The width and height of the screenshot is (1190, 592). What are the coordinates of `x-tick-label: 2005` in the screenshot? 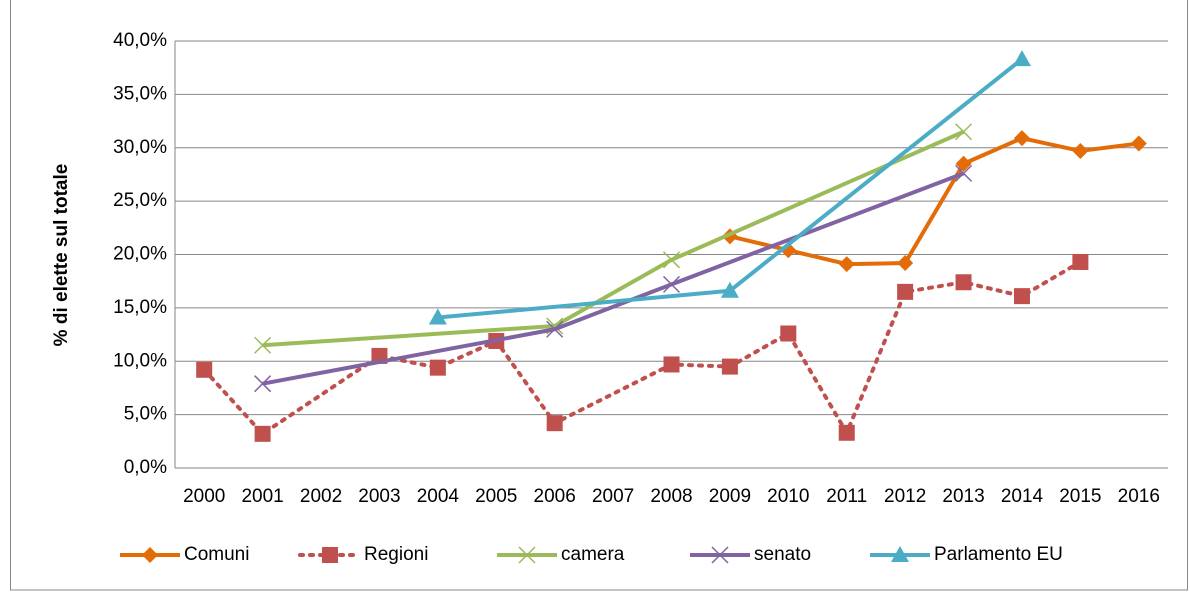 It's located at (496, 496).